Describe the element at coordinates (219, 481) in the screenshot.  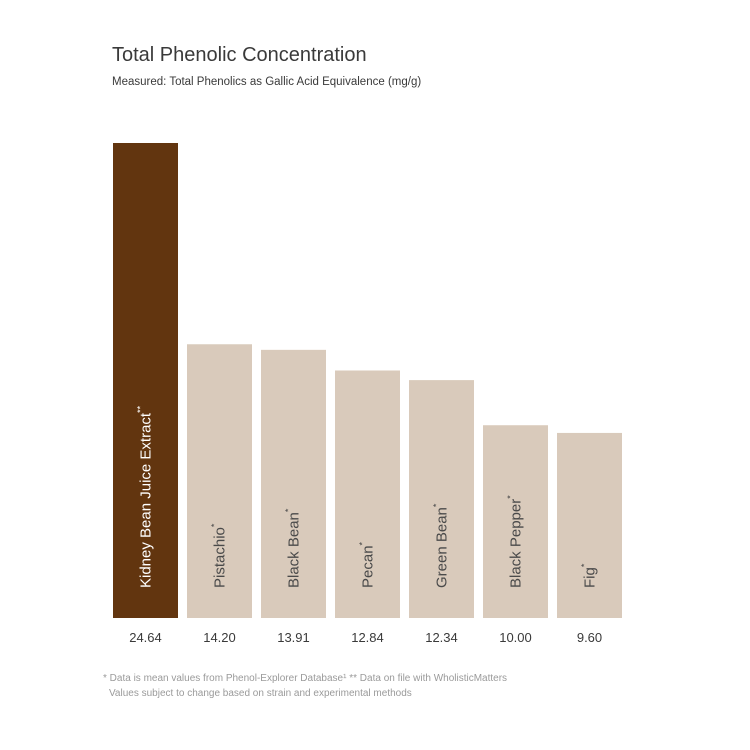
I see `bar-pistachio` at that location.